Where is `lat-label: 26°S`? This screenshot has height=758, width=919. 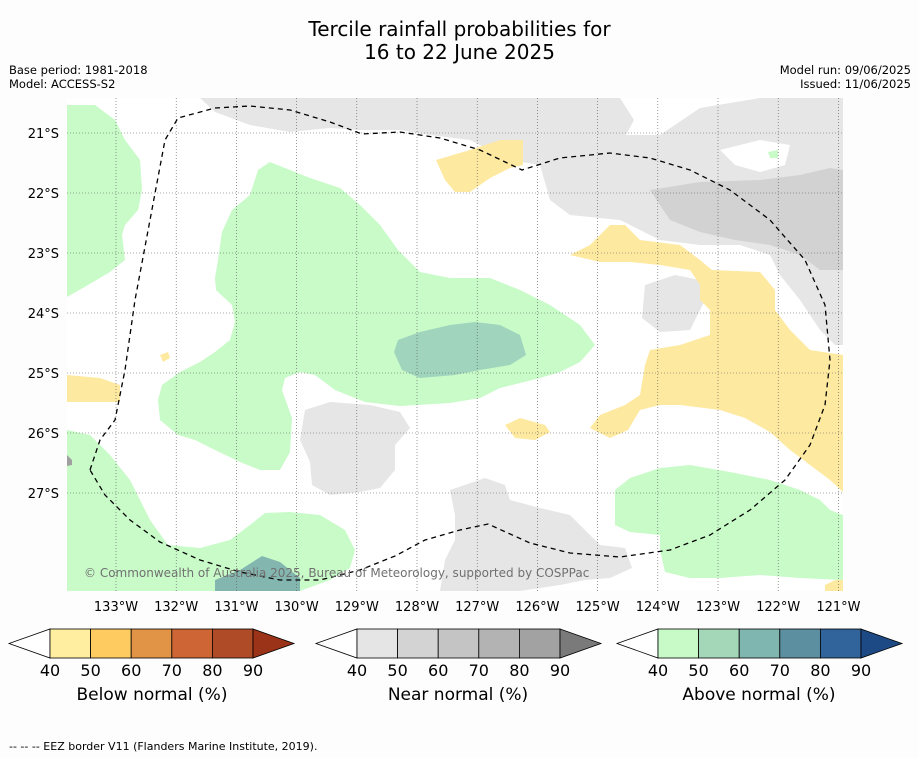
lat-label: 26°S is located at coordinates (43, 434).